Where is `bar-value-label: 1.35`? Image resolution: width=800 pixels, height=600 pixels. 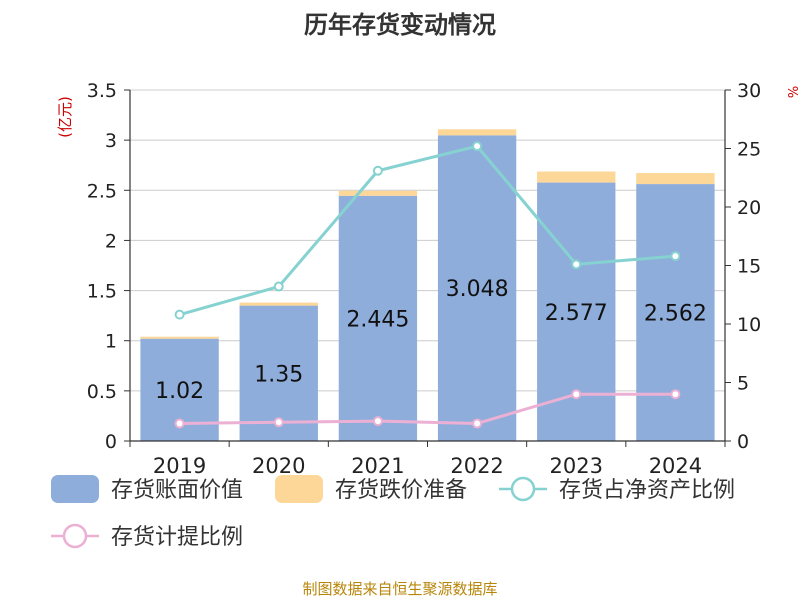
bar-value-label: 1.35 is located at coordinates (278, 374).